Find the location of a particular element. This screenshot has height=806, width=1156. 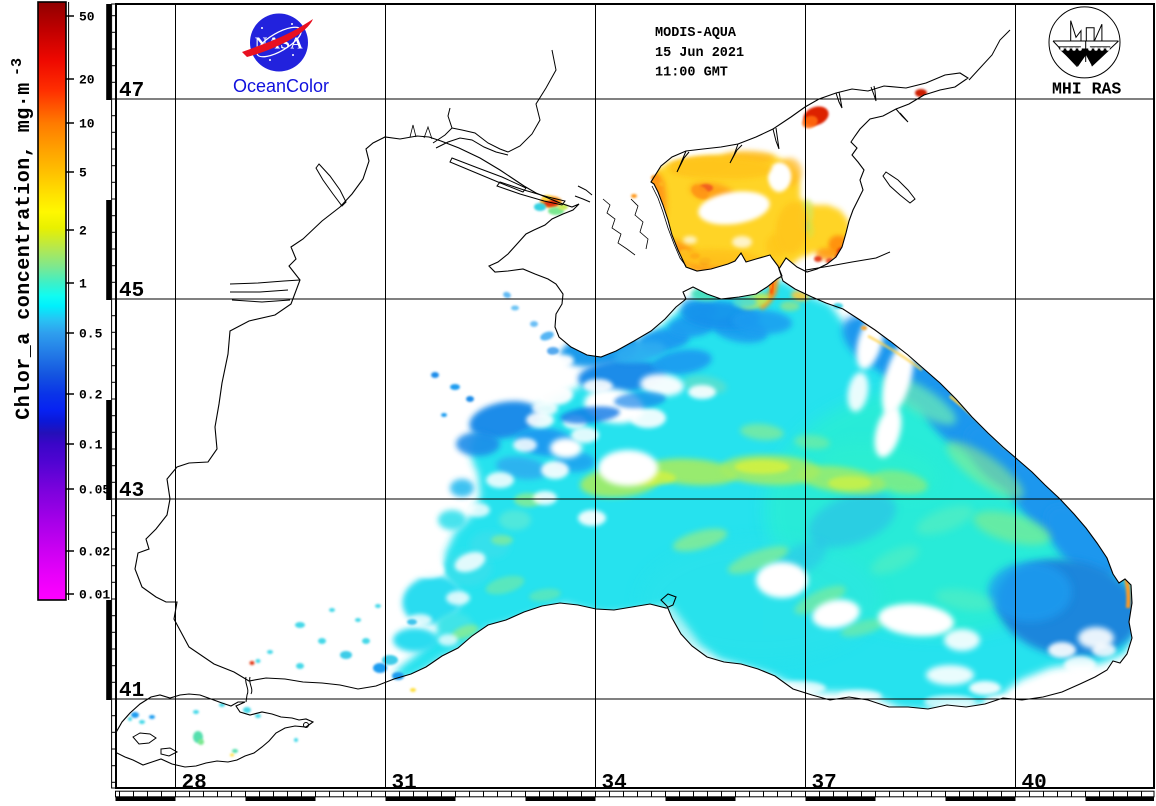

svg-text: 40 is located at coordinates (1034, 783).